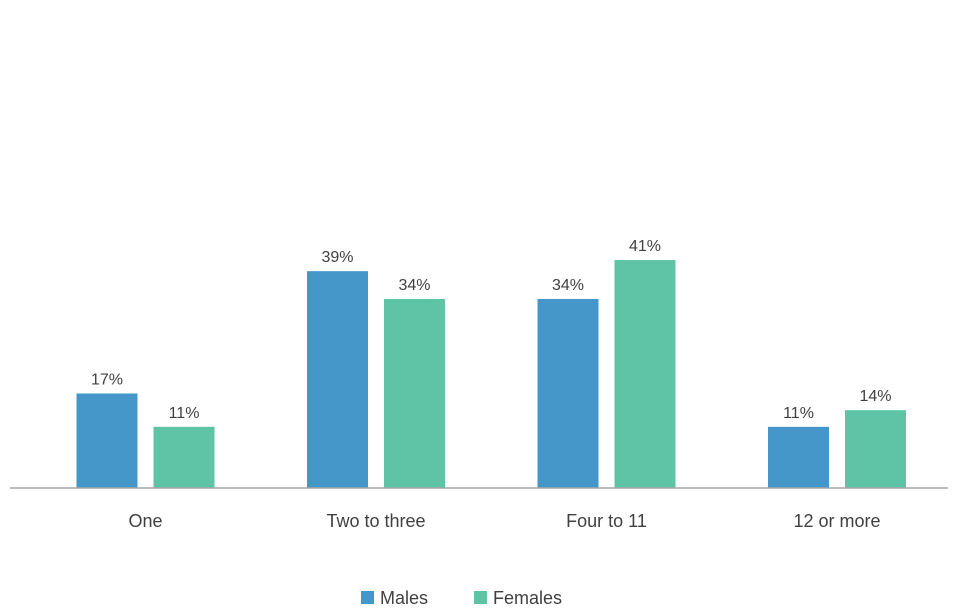 The image size is (958, 608). What do you see at coordinates (504, 521) in the screenshot?
I see `x-tick-labels-group: One Two to three Four to 11 12 or more` at bounding box center [504, 521].